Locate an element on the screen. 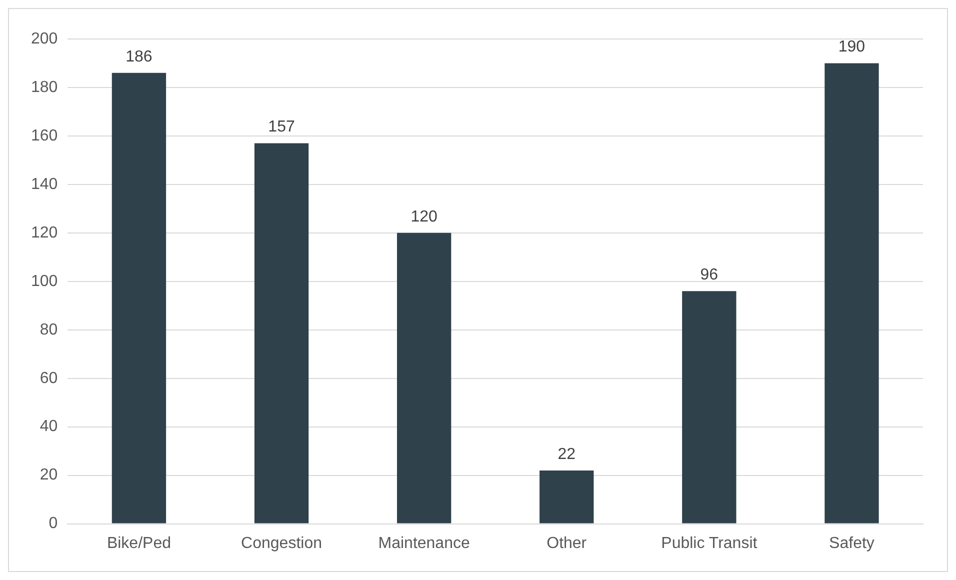  data-label: 96 is located at coordinates (709, 275).